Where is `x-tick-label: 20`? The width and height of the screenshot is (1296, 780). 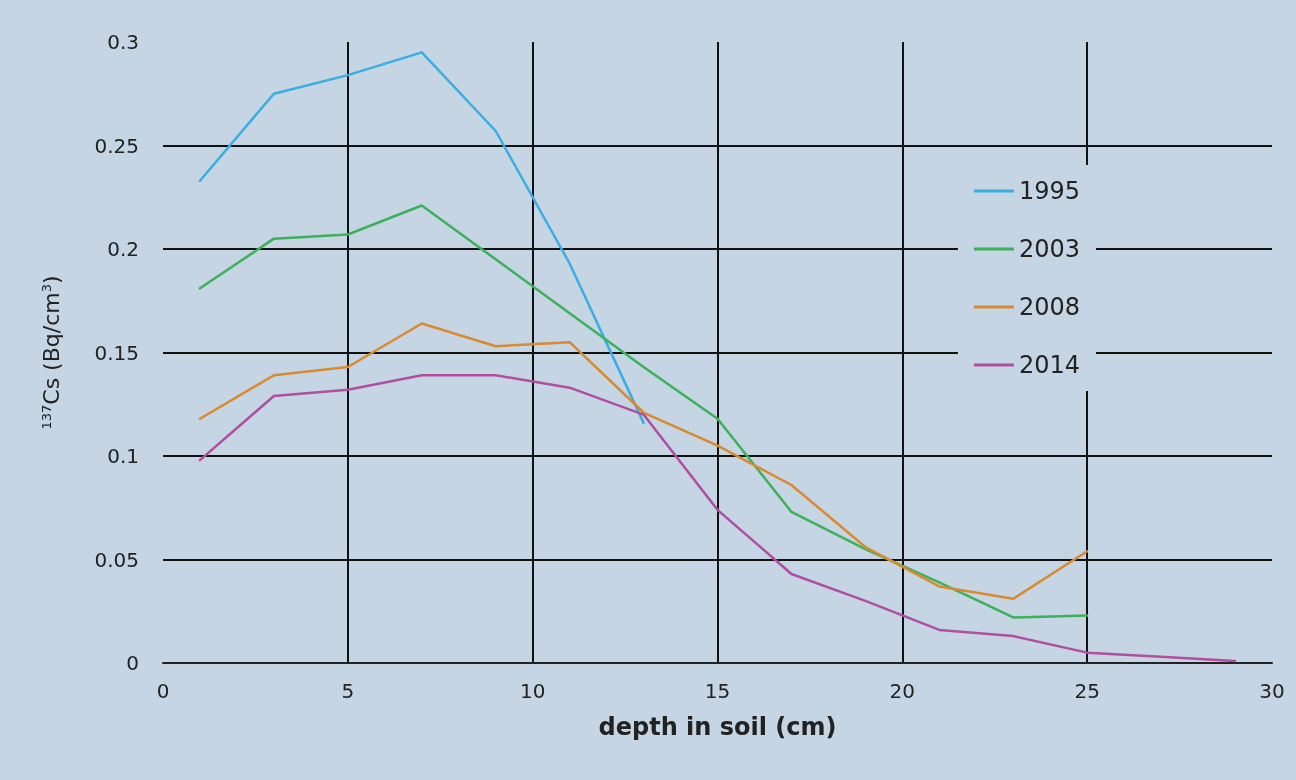 x-tick-label: 20 is located at coordinates (902, 691).